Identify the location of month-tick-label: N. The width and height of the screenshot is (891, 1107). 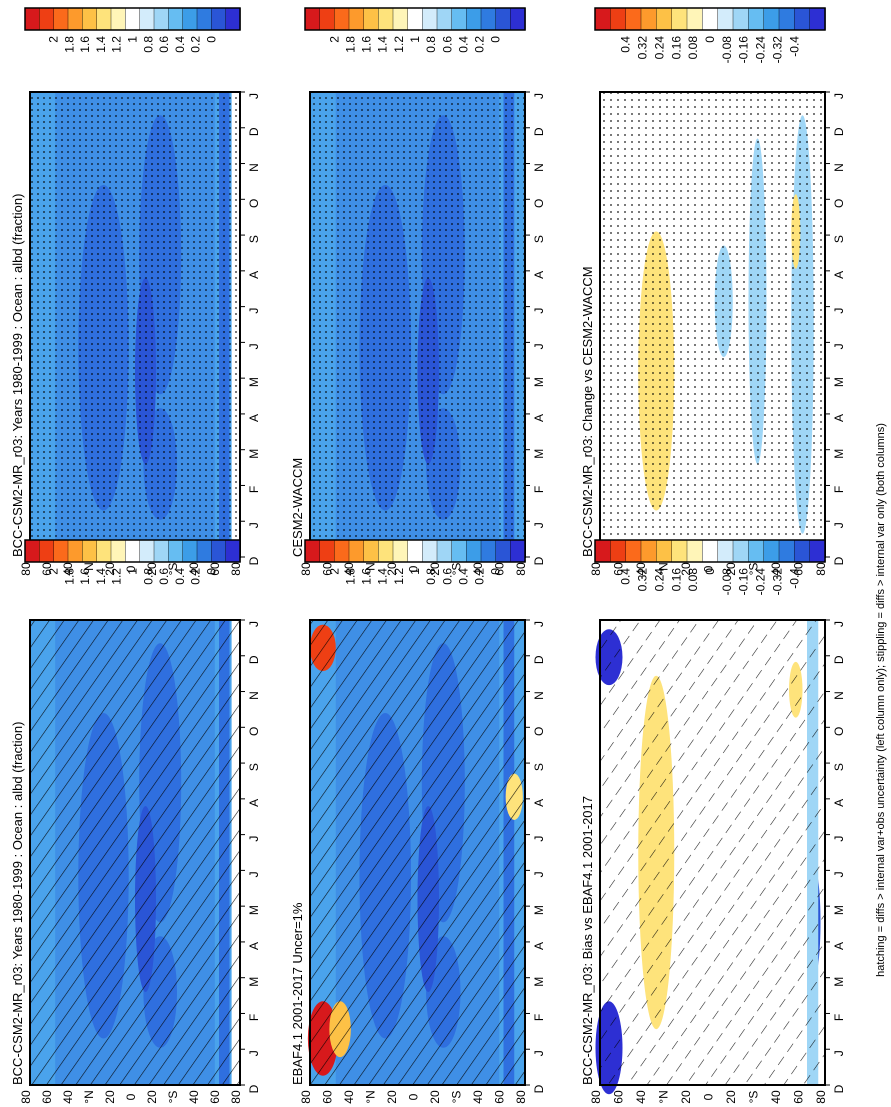
(839, 695).